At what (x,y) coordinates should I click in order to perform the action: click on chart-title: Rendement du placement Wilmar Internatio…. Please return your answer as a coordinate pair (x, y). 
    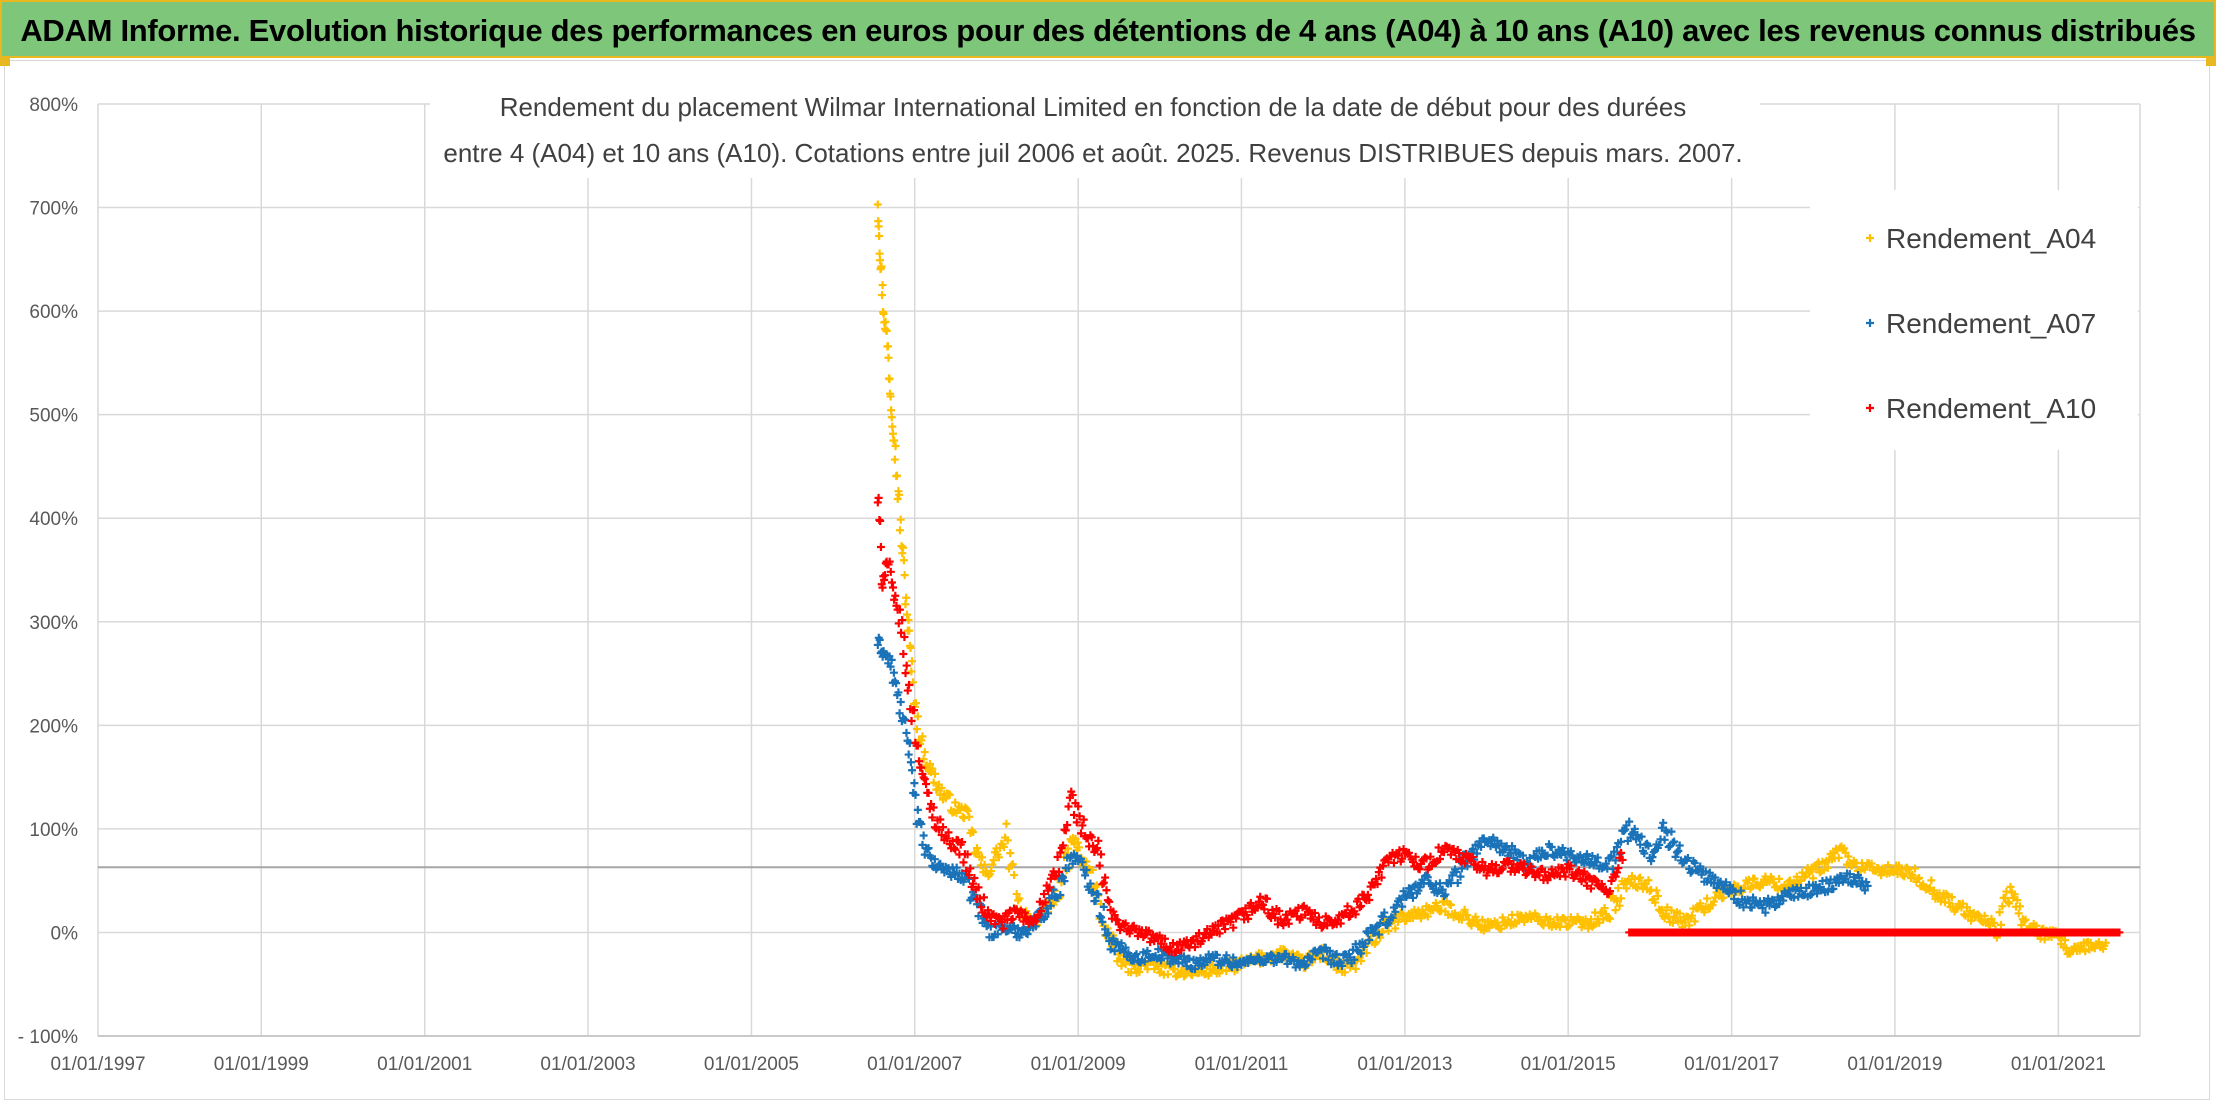
    Looking at the image, I should click on (1095, 130).